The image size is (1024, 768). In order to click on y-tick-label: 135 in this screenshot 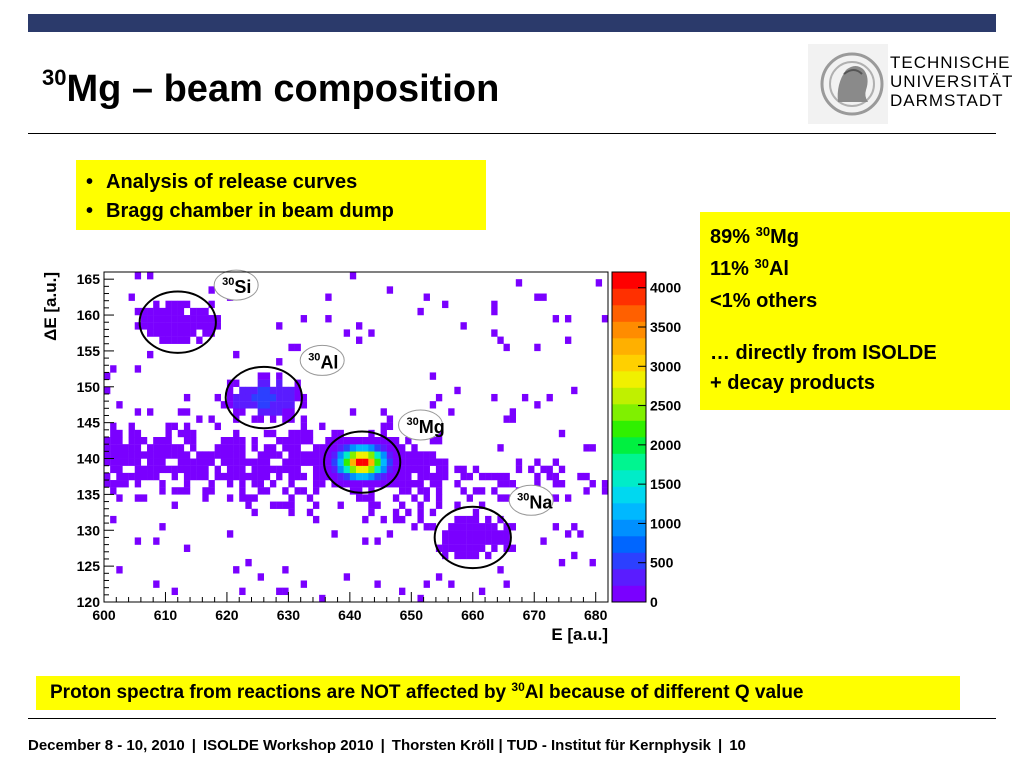, I will do `click(89, 494)`.